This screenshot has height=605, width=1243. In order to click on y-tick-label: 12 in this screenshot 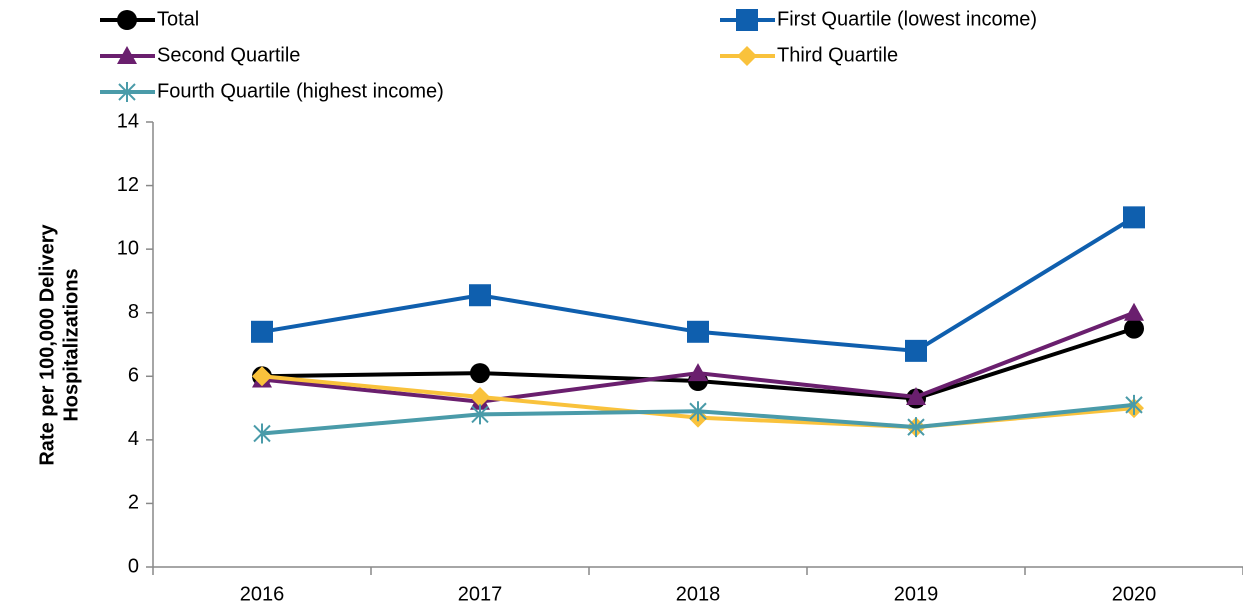, I will do `click(128, 185)`.